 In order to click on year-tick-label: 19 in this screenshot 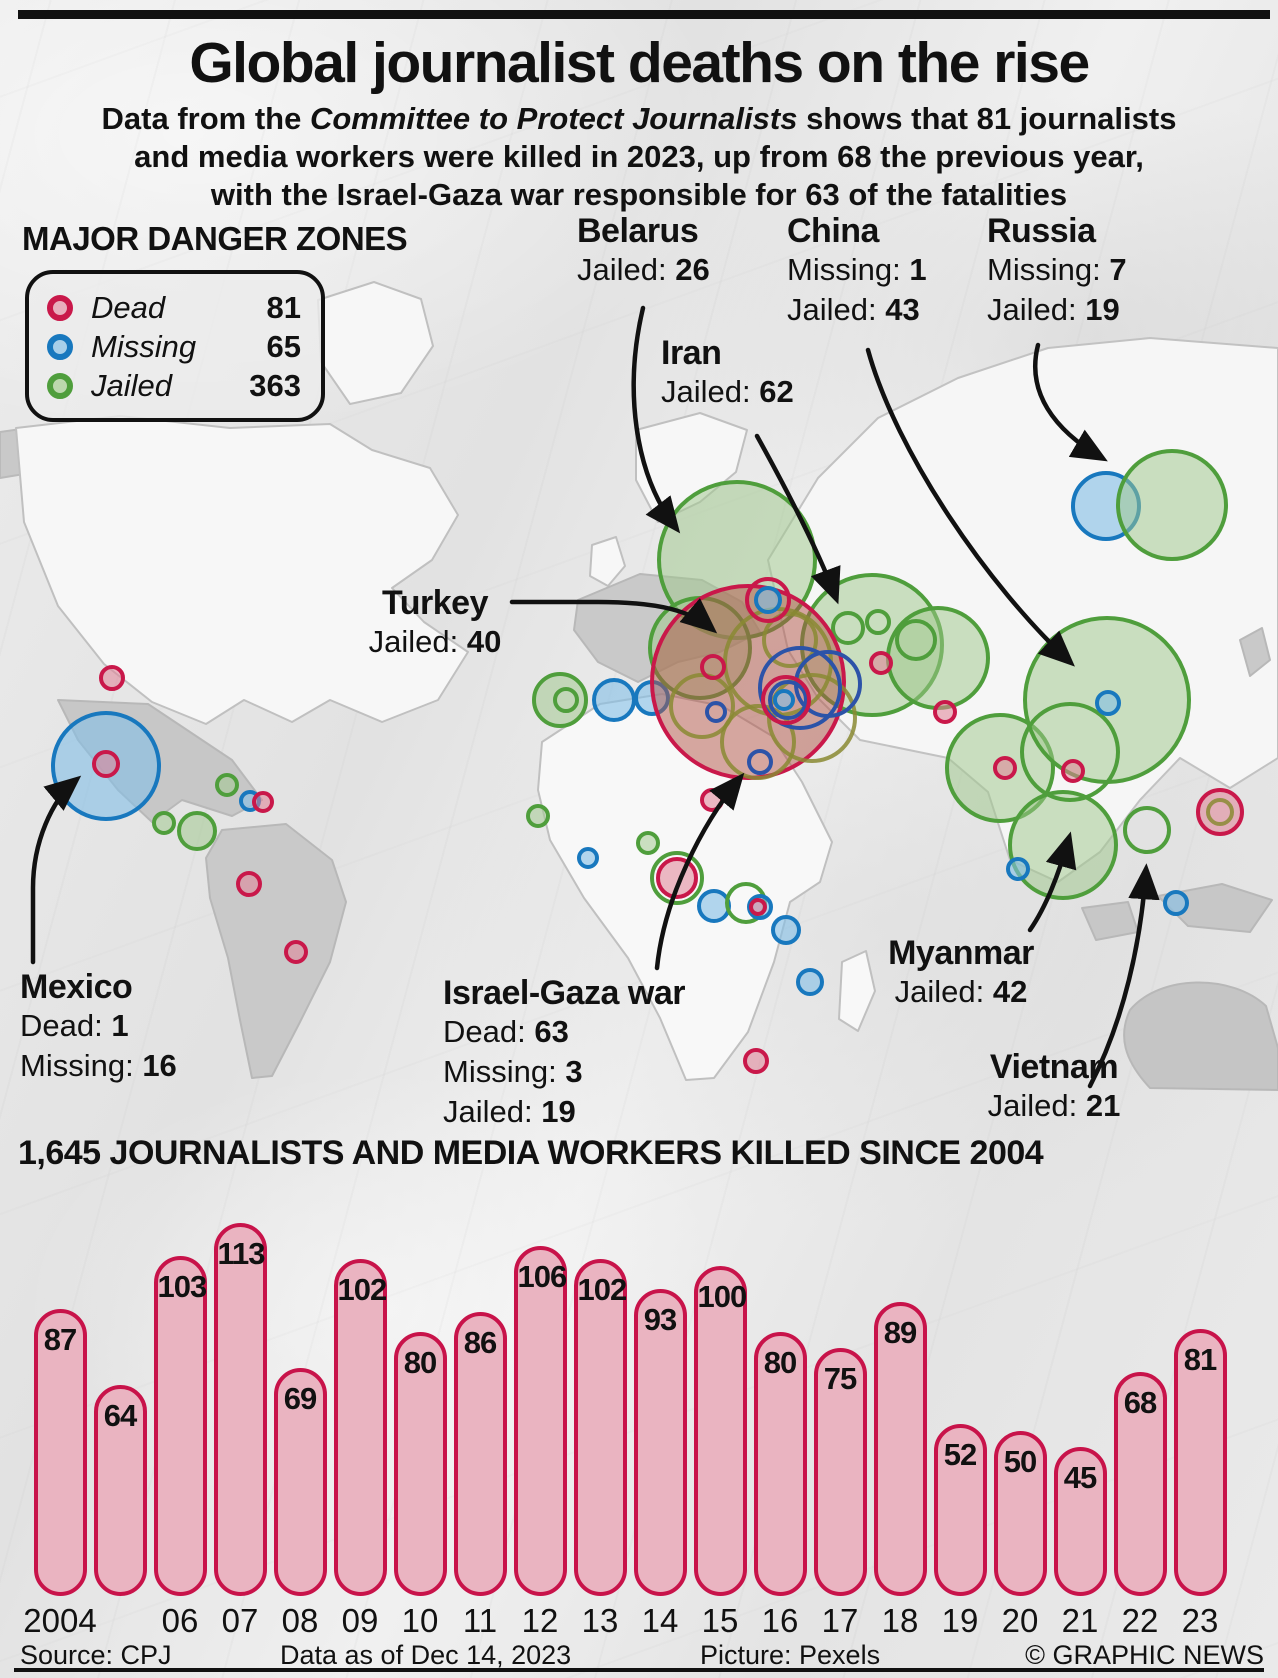, I will do `click(960, 1620)`.